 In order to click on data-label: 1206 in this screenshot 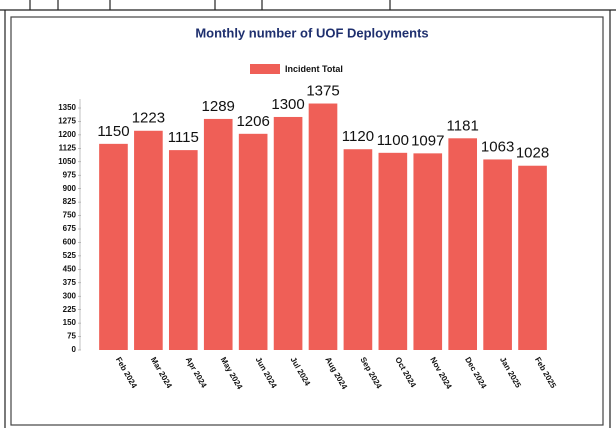, I will do `click(252, 121)`.